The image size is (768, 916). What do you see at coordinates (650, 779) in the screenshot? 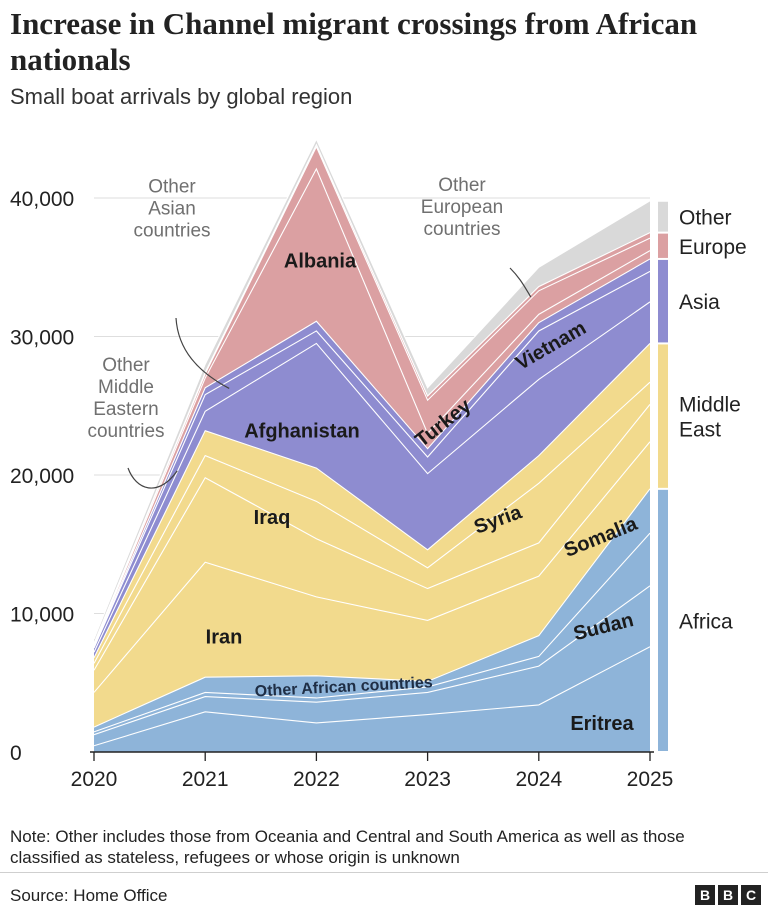
I see `x-tick-label: 2025` at bounding box center [650, 779].